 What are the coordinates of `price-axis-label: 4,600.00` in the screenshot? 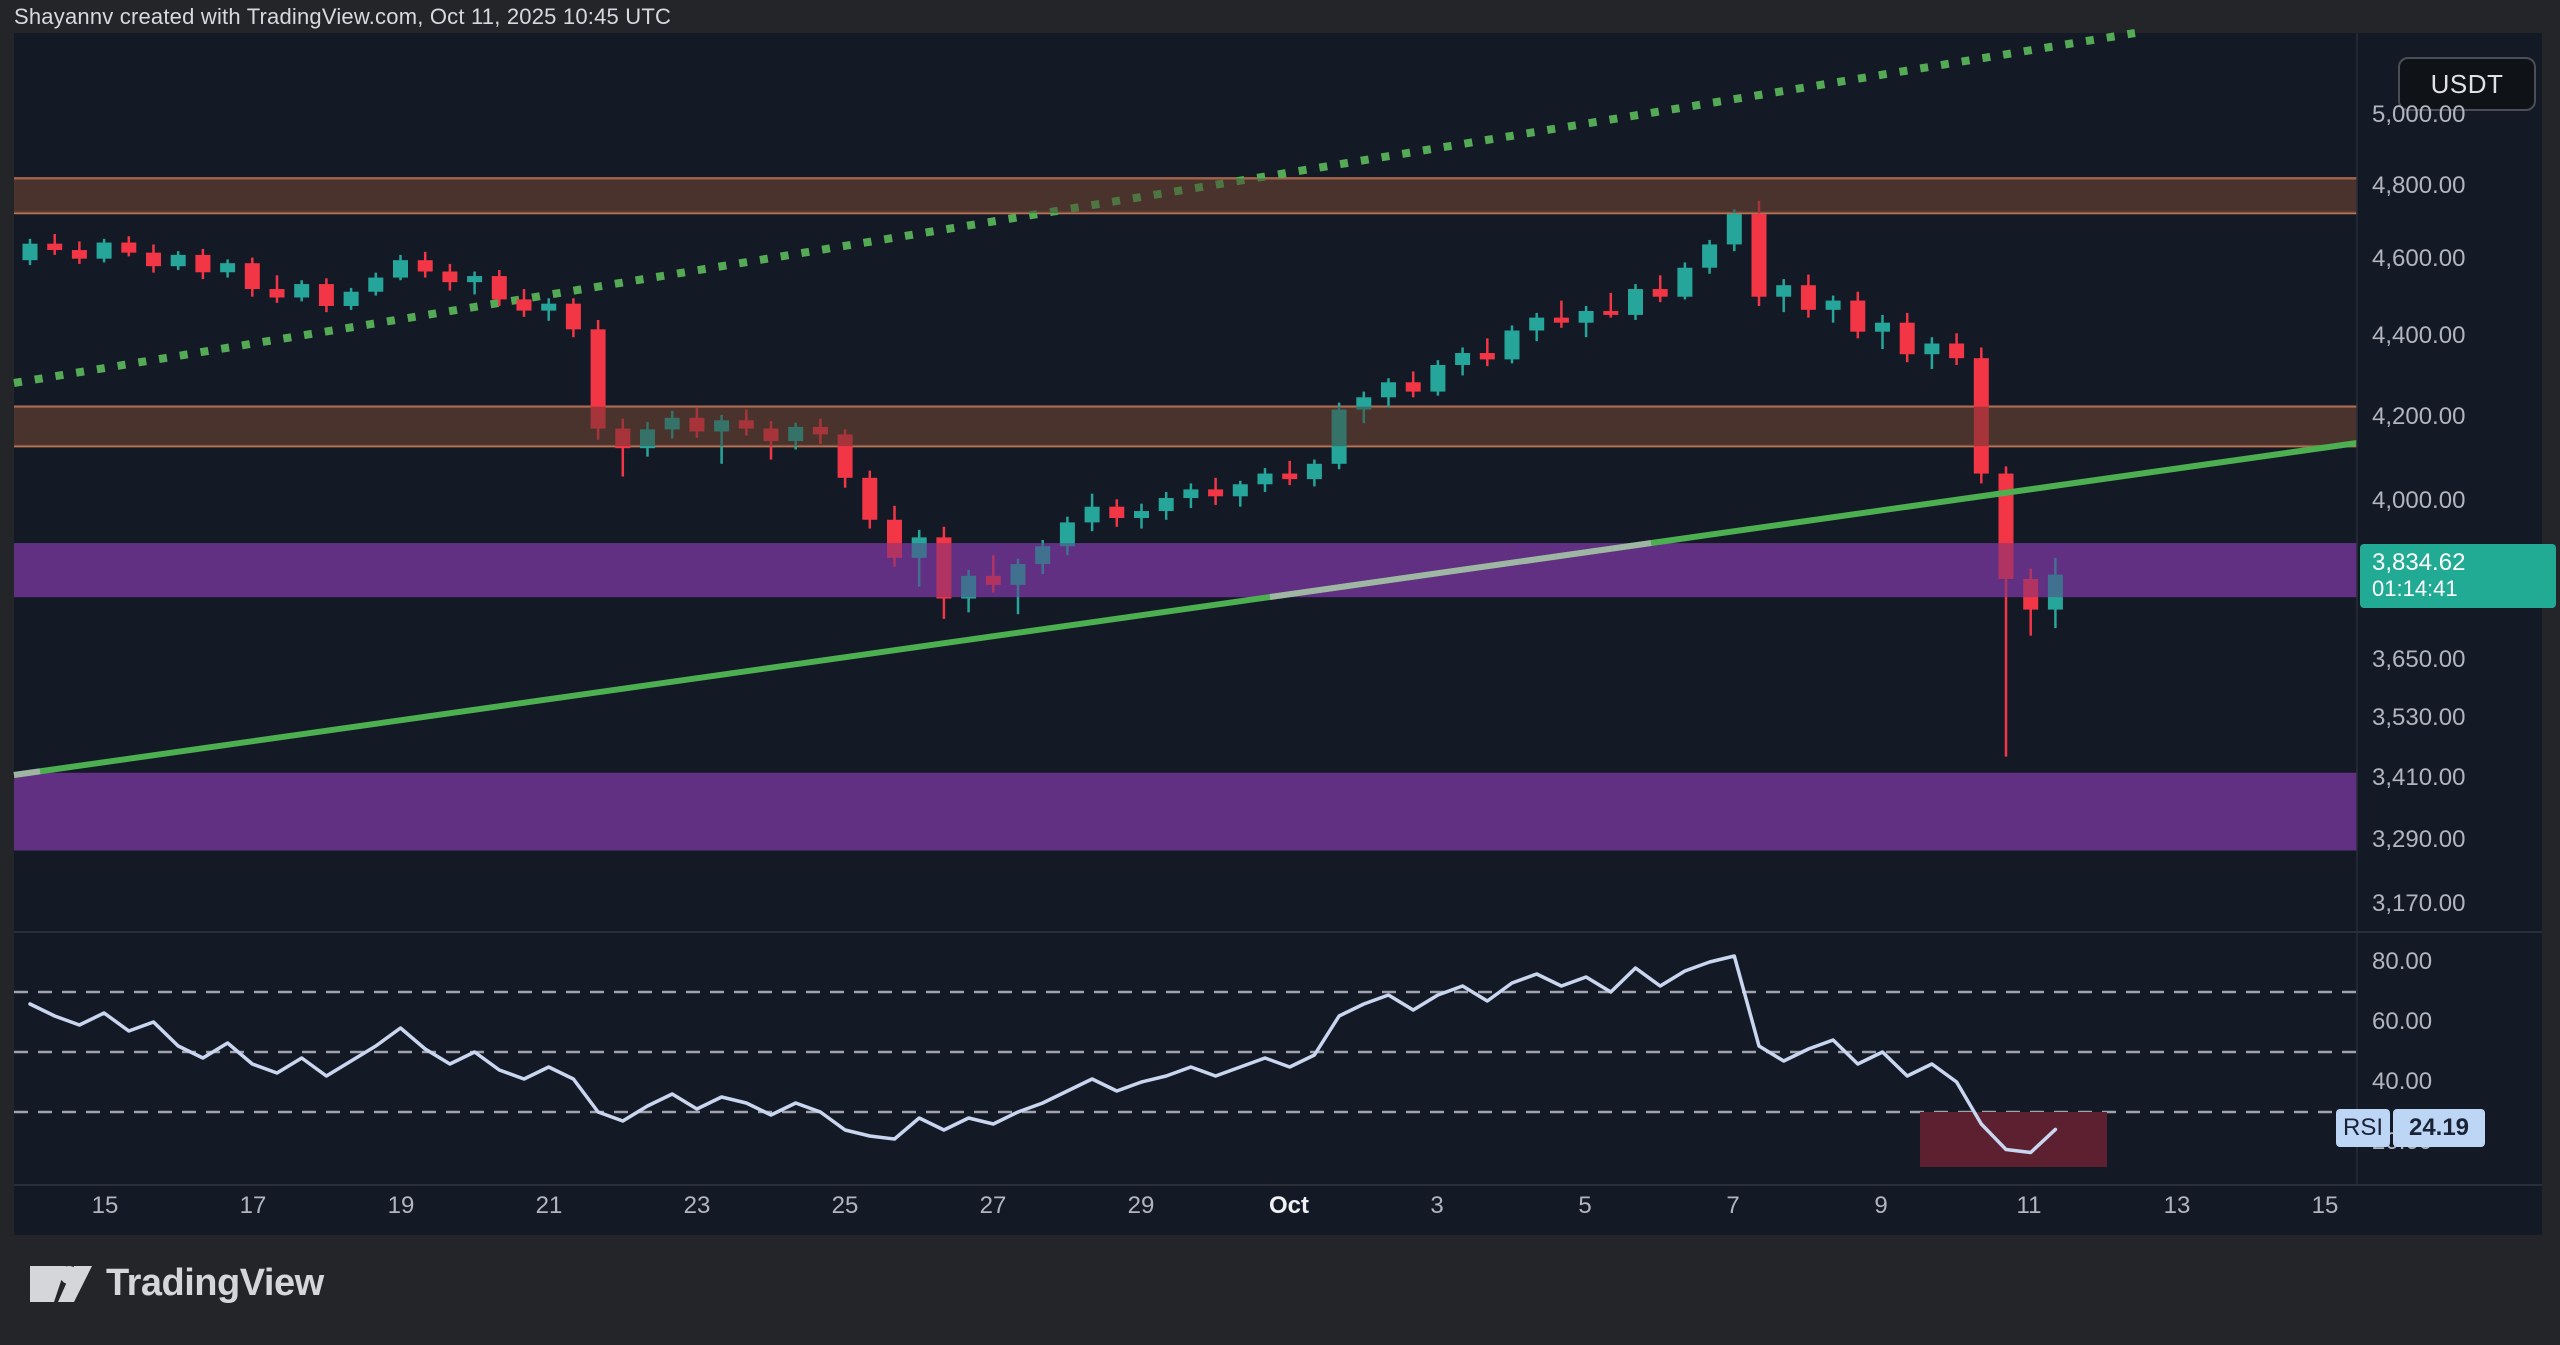 It's located at (2419, 259).